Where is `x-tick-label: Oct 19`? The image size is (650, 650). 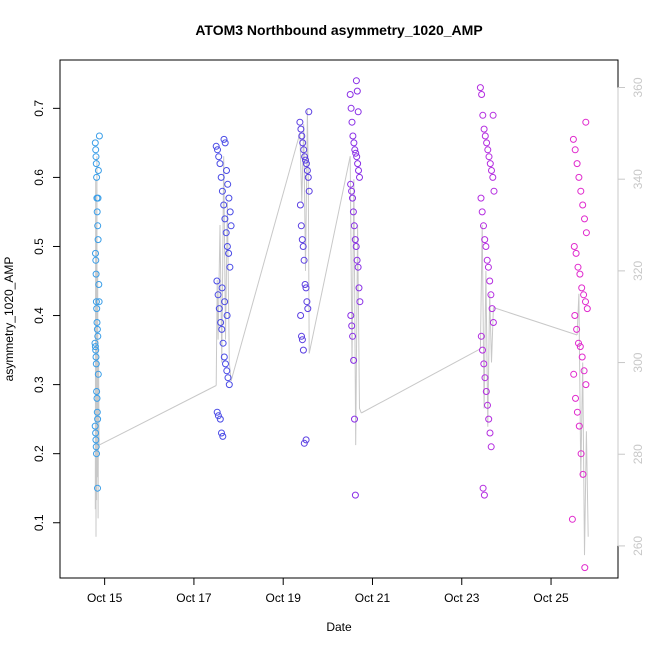
x-tick-label: Oct 19 is located at coordinates (284, 598).